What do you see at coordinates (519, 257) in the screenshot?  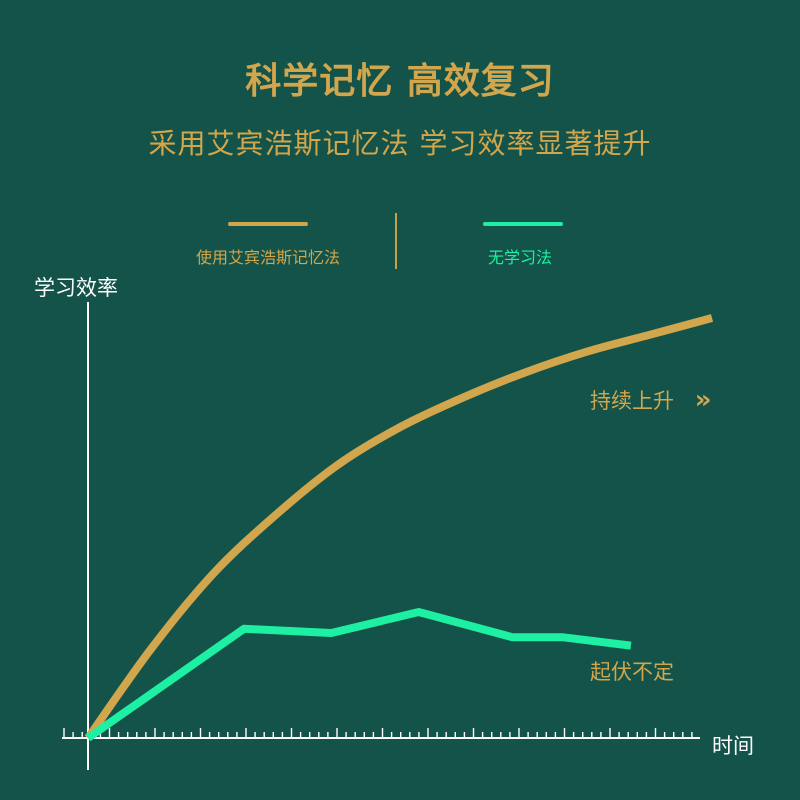 I see `legend-label-green: 无学习法` at bounding box center [519, 257].